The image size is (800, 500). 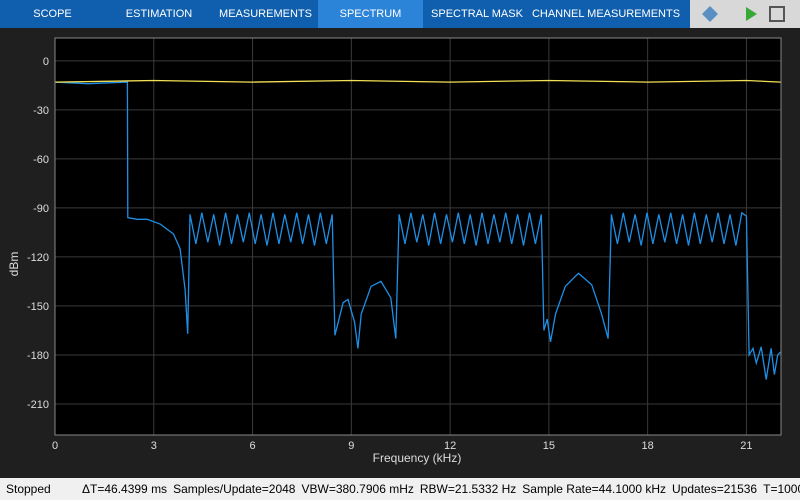 What do you see at coordinates (55, 446) in the screenshot?
I see `x-tick-label: 0` at bounding box center [55, 446].